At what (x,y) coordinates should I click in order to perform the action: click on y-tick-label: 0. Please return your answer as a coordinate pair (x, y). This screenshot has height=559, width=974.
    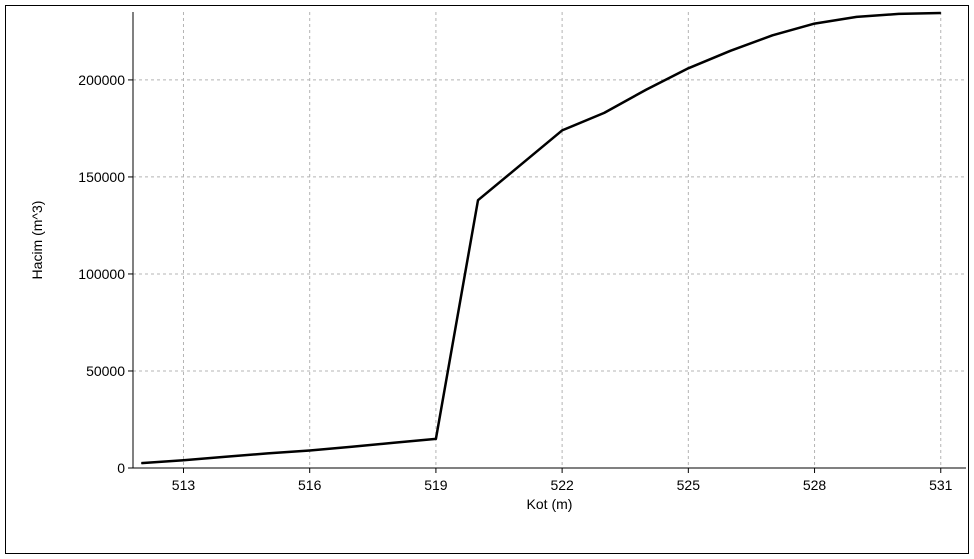
    Looking at the image, I should click on (121, 468).